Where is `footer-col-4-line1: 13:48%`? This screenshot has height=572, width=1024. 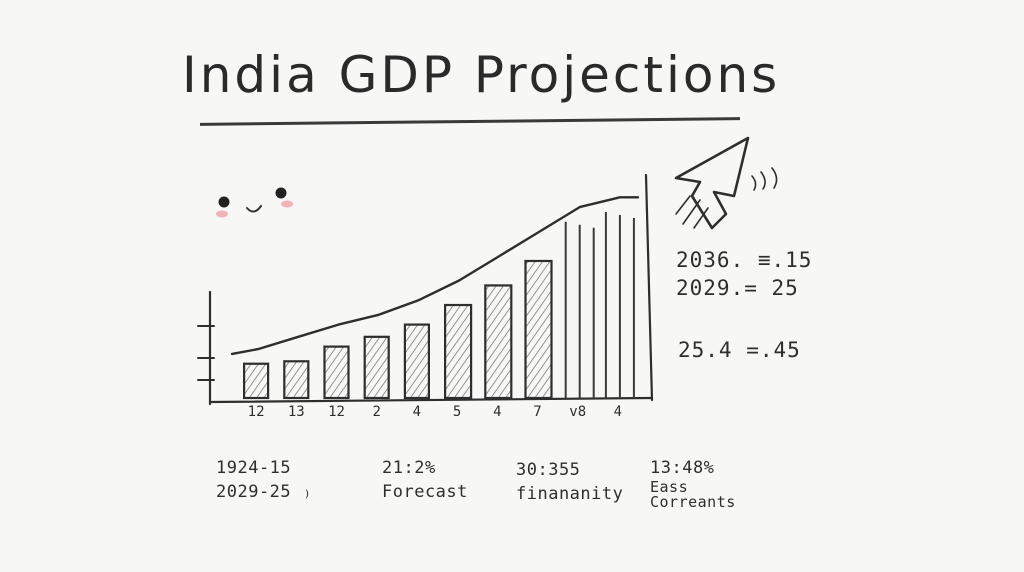
footer-col-4-line1: 13:48% is located at coordinates (682, 468).